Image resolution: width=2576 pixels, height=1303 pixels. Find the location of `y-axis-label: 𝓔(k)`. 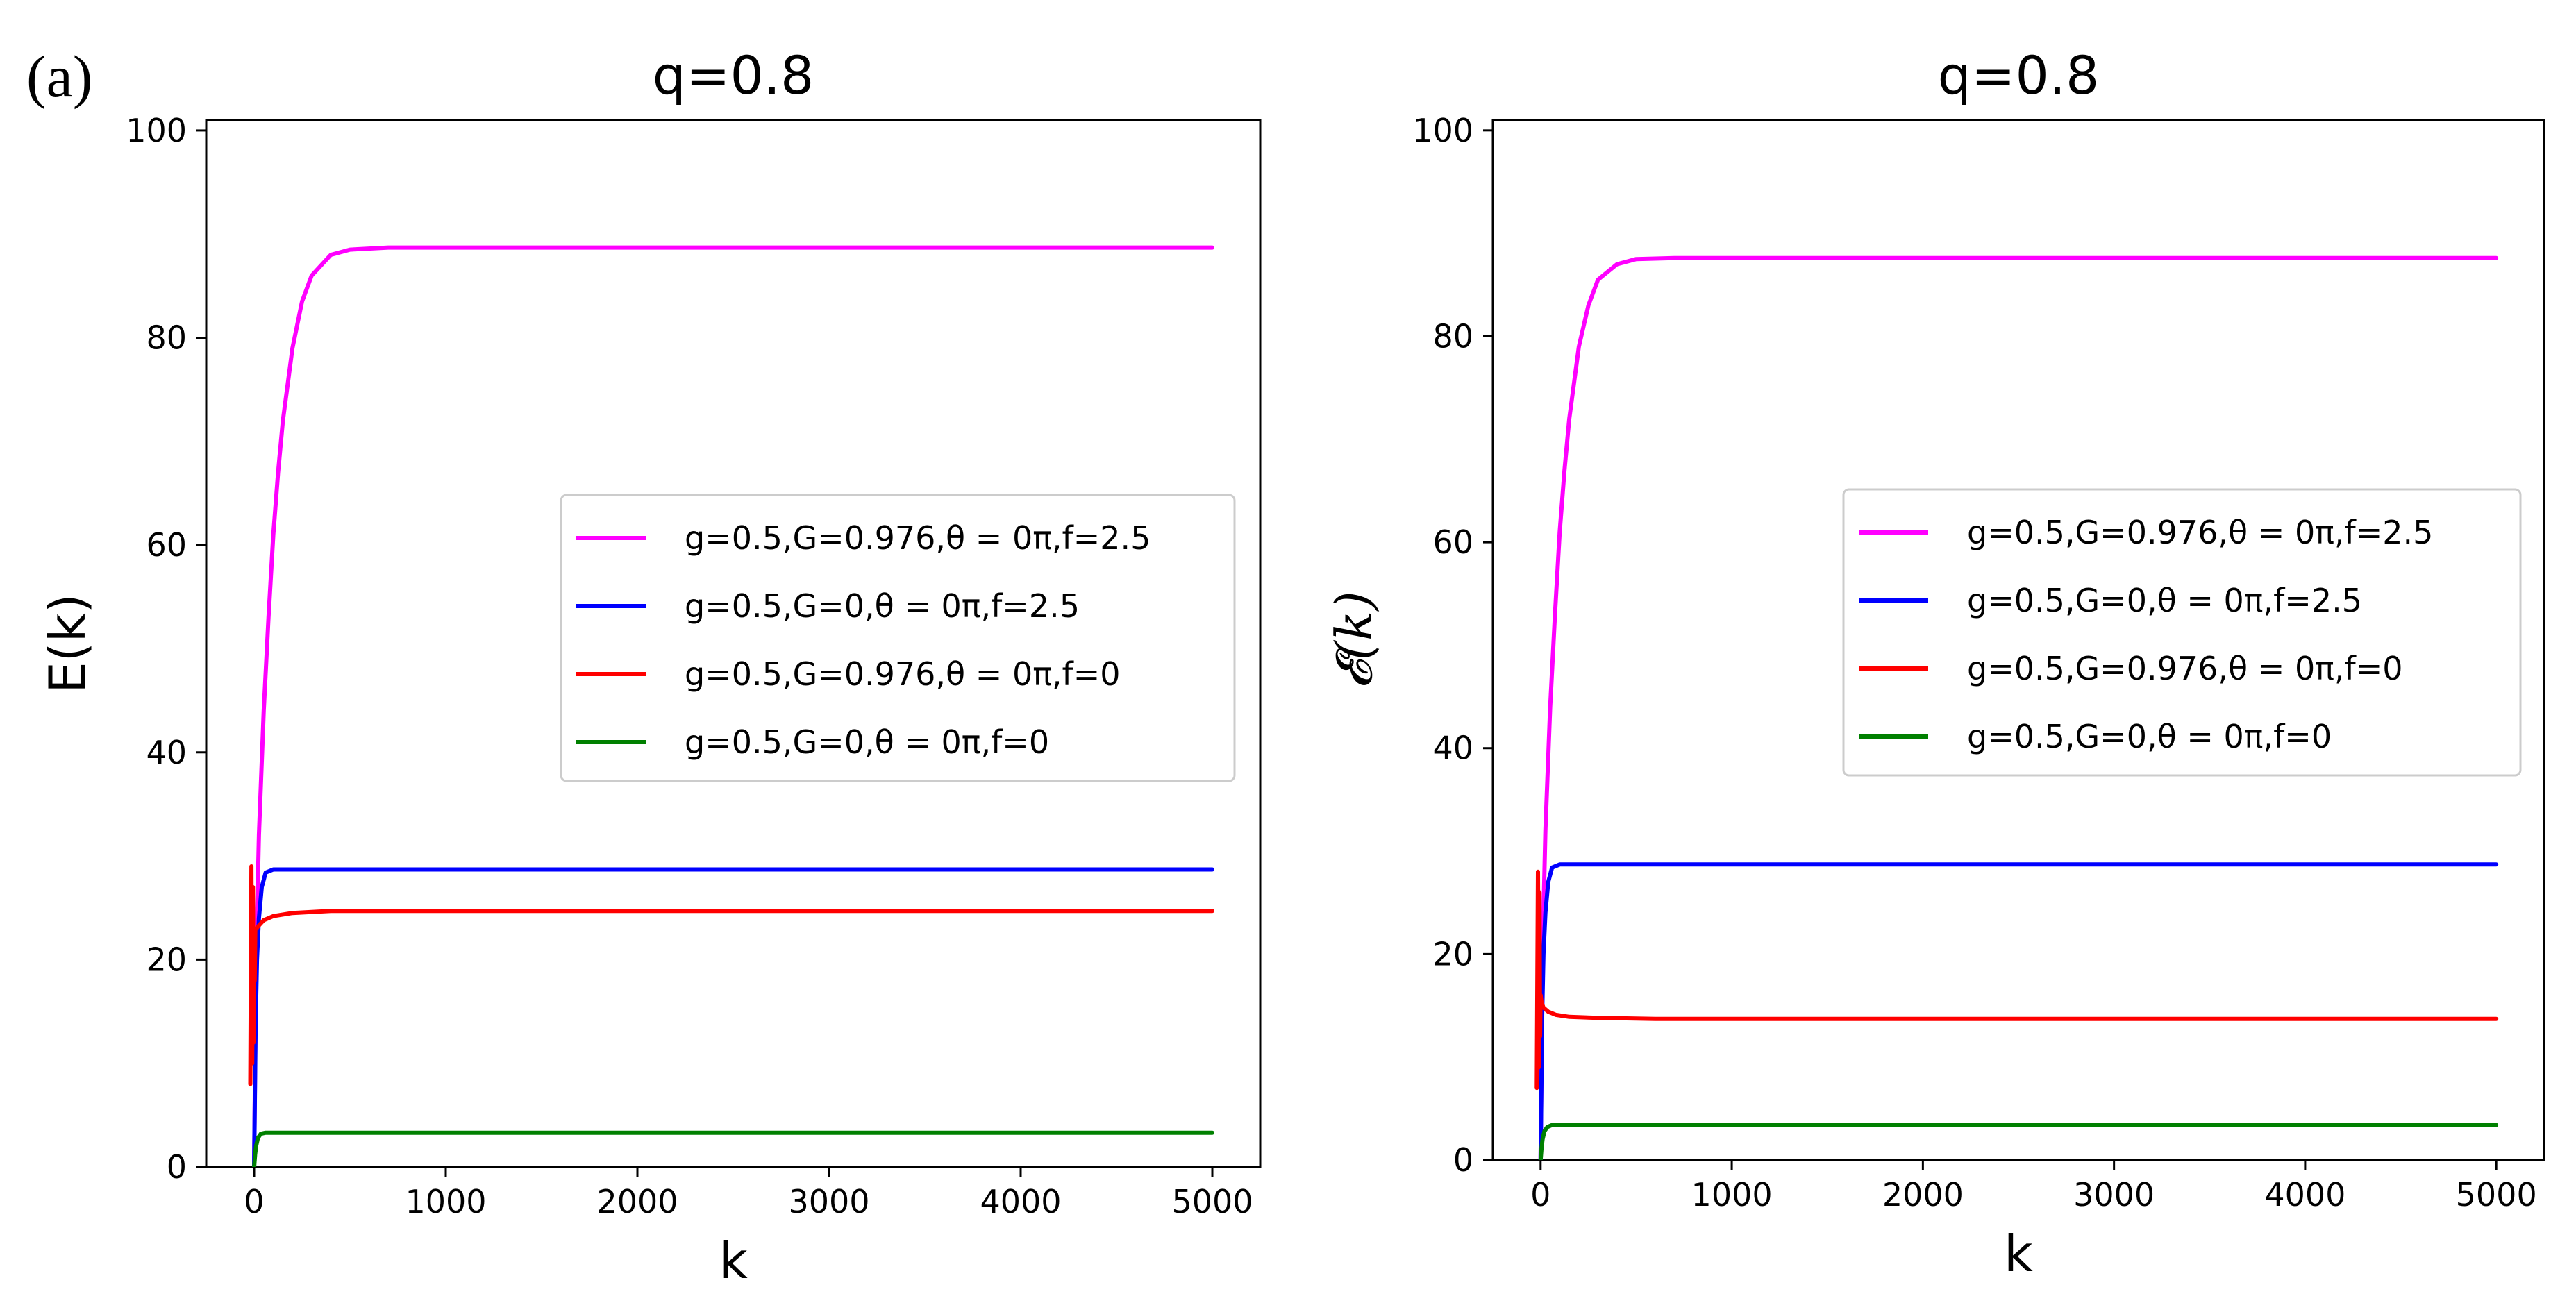

y-axis-label: 𝓔(k) is located at coordinates (1354, 640).